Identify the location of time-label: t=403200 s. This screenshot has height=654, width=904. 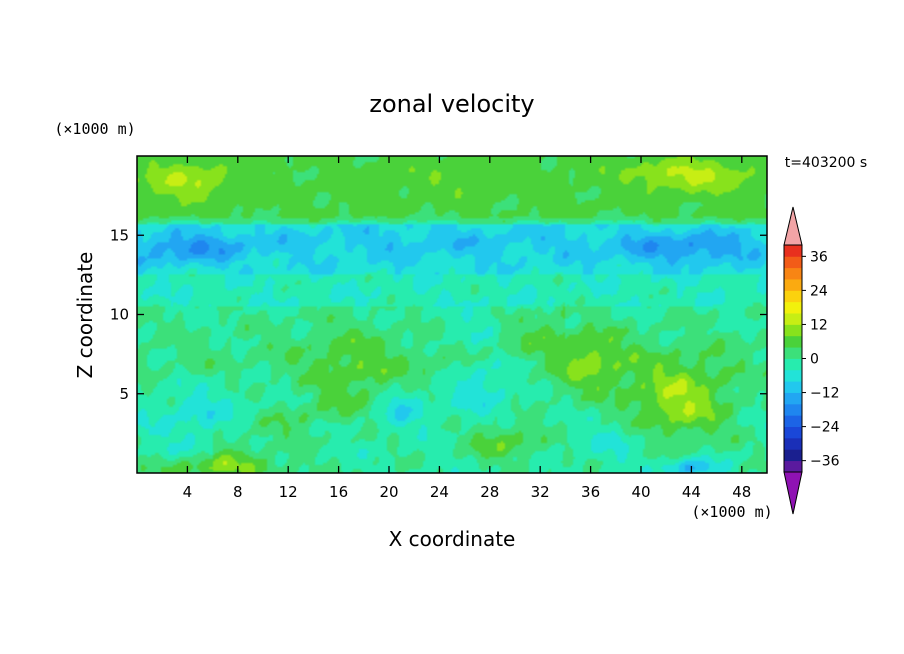
(826, 163).